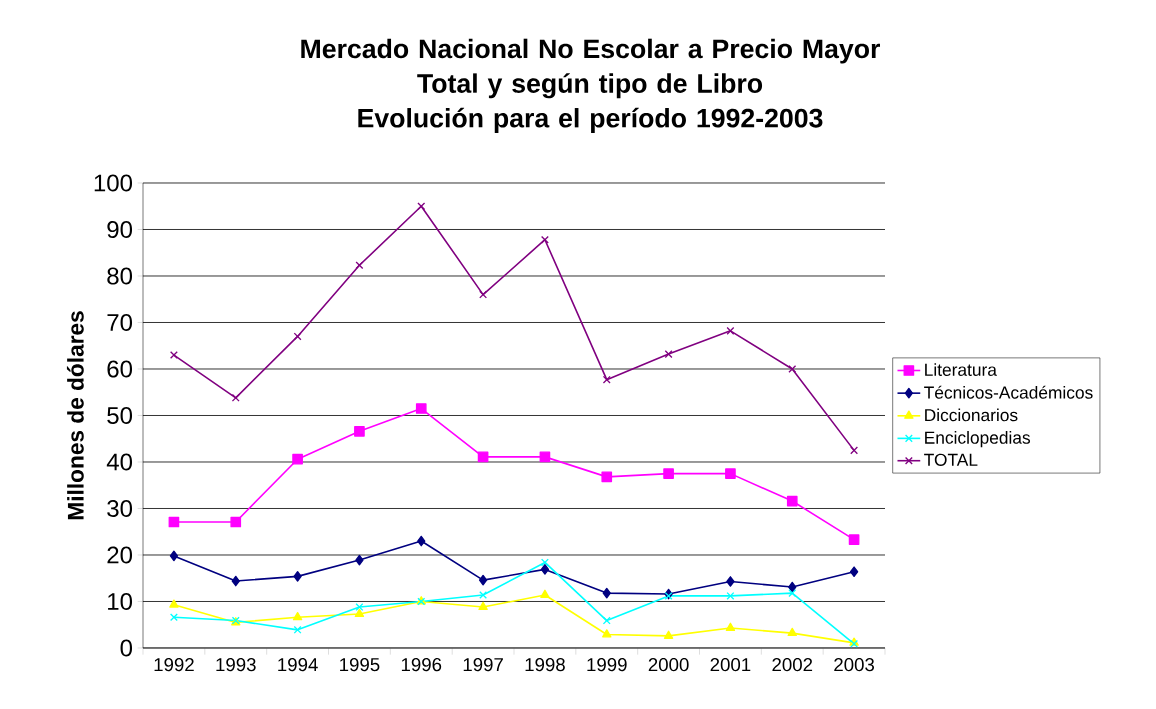  What do you see at coordinates (120, 276) in the screenshot?
I see `y-tick-label: 80` at bounding box center [120, 276].